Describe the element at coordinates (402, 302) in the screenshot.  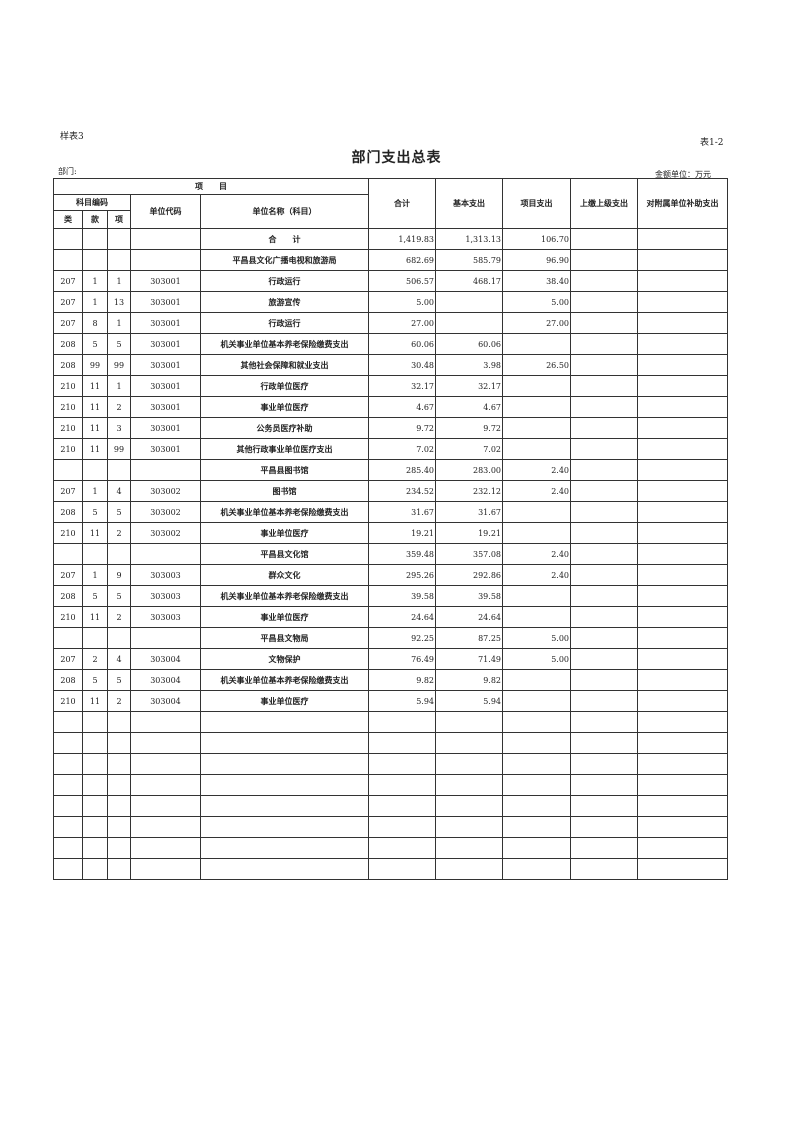
I see `cell-total: 5.00` at that location.